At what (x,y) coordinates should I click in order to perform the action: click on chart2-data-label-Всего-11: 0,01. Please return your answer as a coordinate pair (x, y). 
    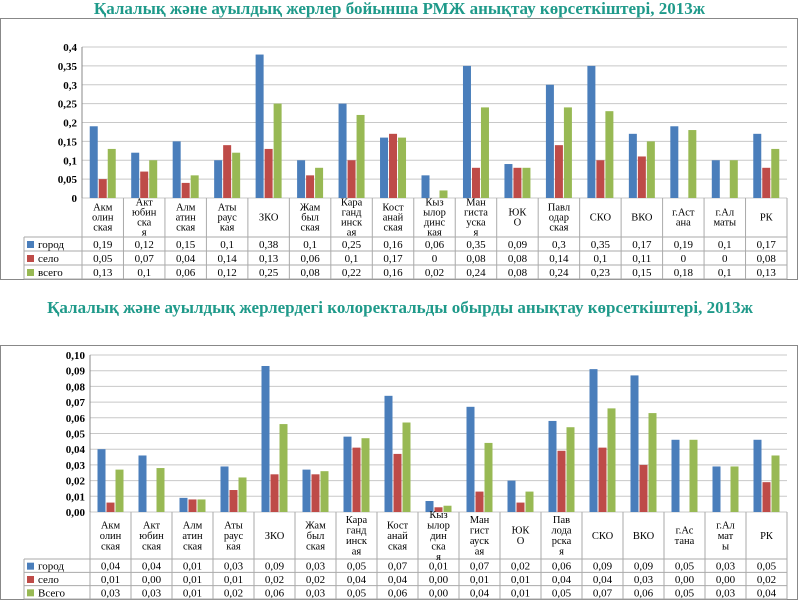
    Looking at the image, I should click on (520, 593).